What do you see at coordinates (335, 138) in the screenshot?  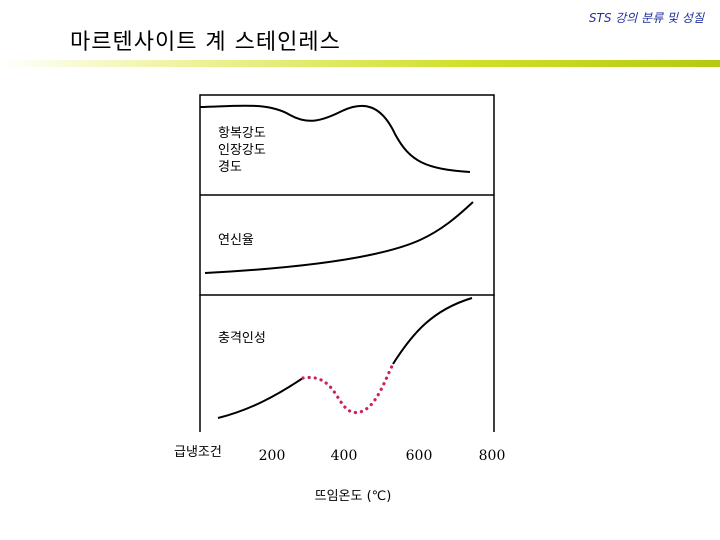 I see `curve-strength-hardness` at bounding box center [335, 138].